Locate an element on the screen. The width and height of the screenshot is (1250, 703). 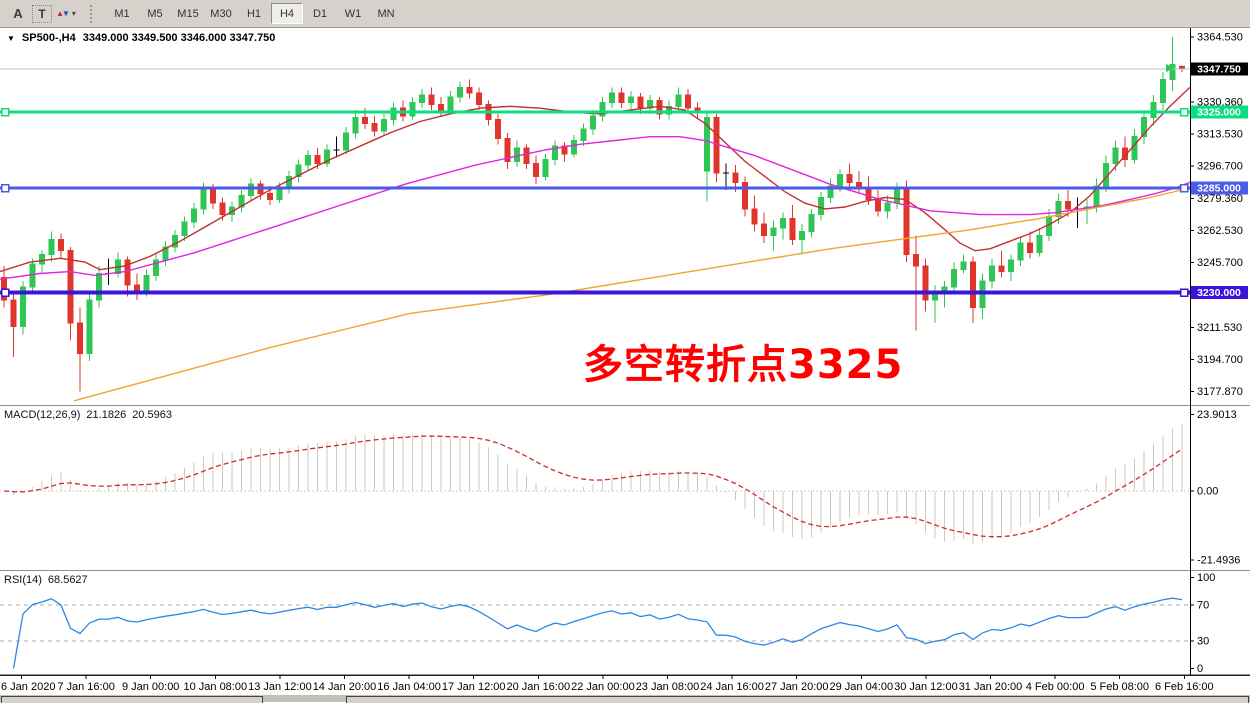
time-tick-label: 27 Jan 20:00 is located at coordinates (797, 687).